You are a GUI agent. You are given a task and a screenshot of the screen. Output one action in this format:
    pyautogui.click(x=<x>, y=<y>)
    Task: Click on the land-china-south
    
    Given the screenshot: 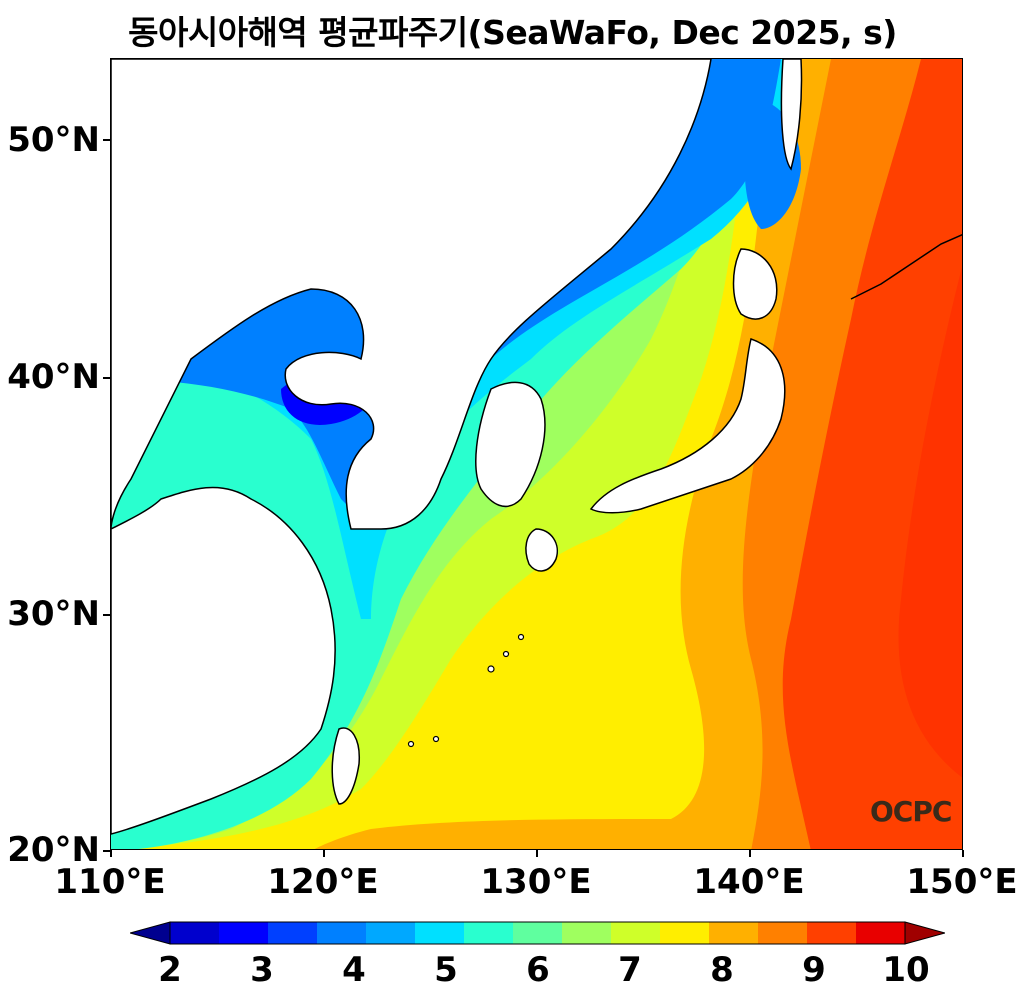 What is the action you would take?
    pyautogui.click(x=223, y=660)
    